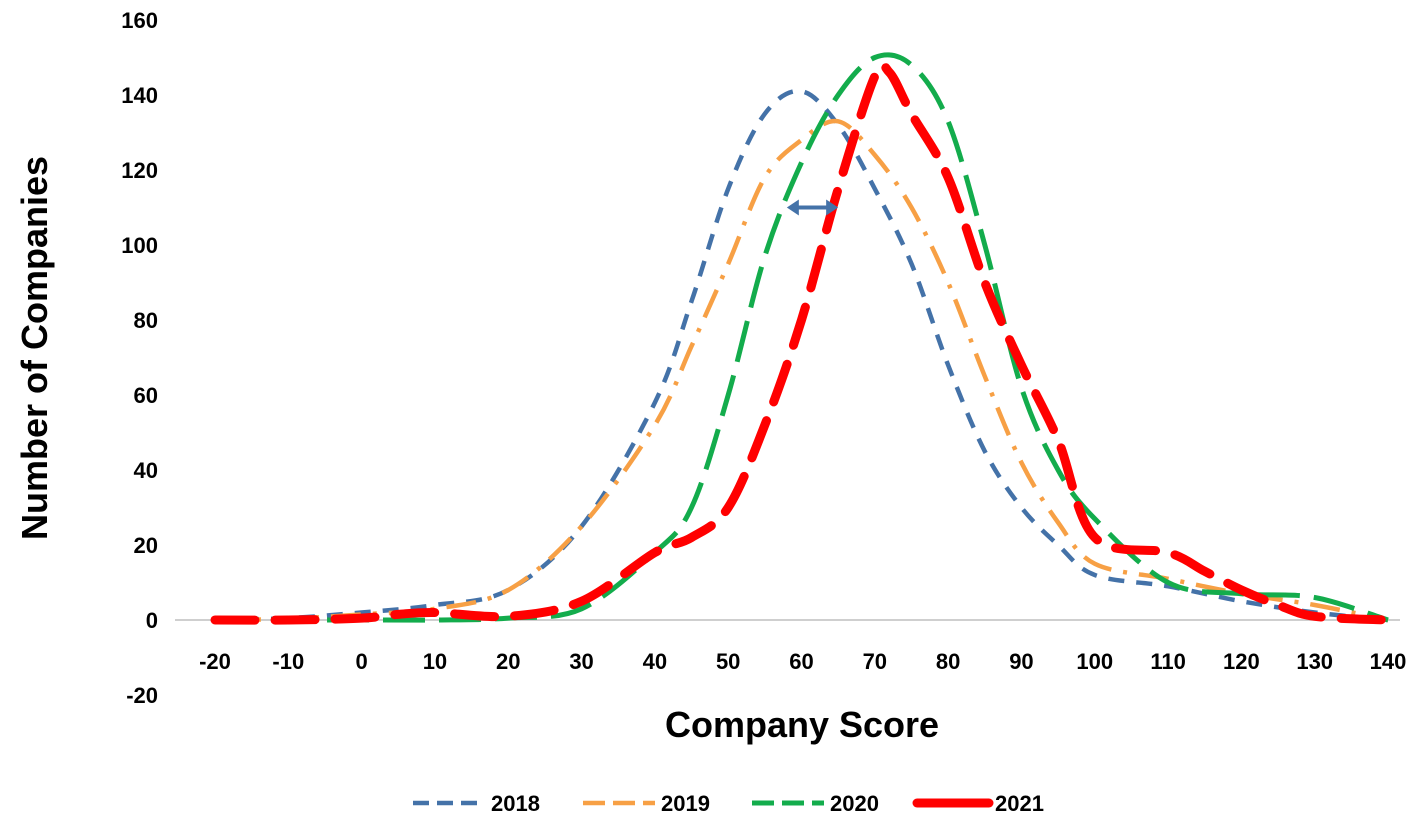 This screenshot has height=817, width=1420. I want to click on legend-label: 2019, so click(685, 803).